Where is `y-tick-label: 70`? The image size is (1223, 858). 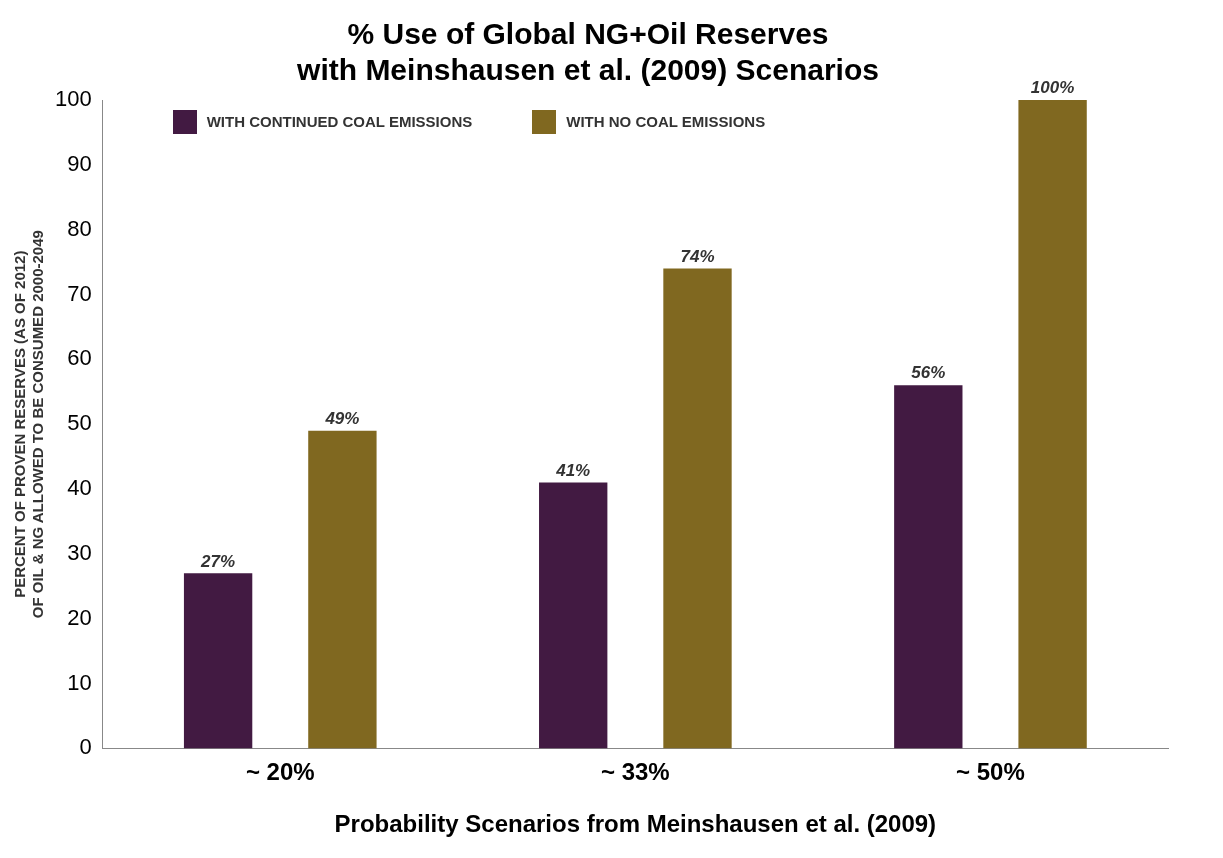 y-tick-label: 70 is located at coordinates (79, 293).